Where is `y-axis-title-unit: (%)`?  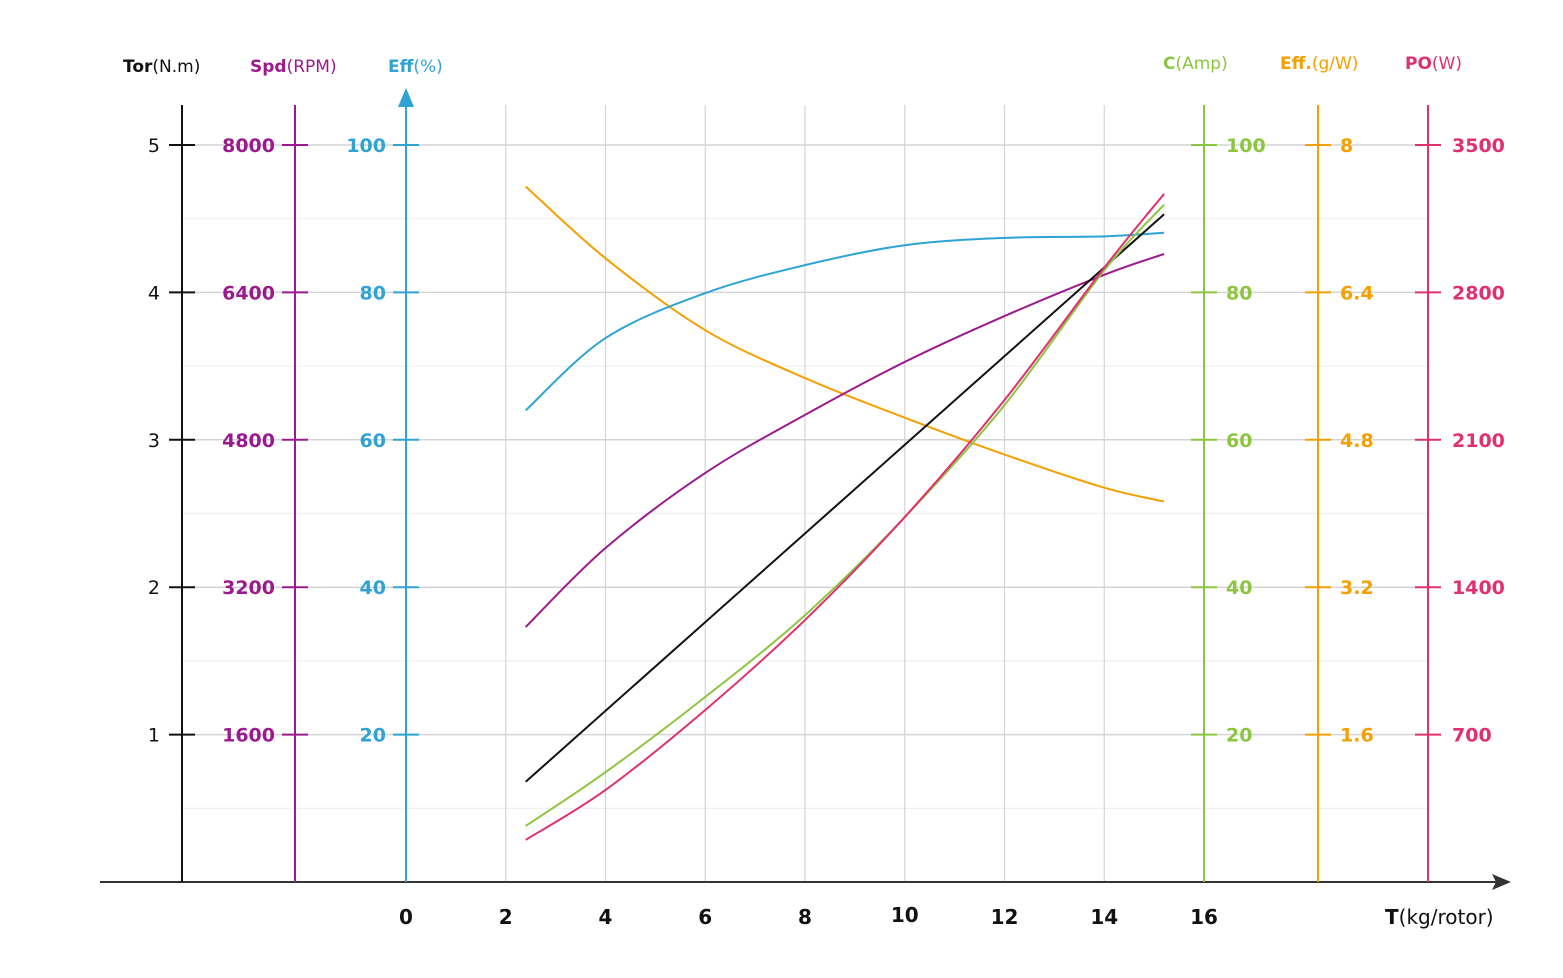
y-axis-title-unit: (%) is located at coordinates (427, 67).